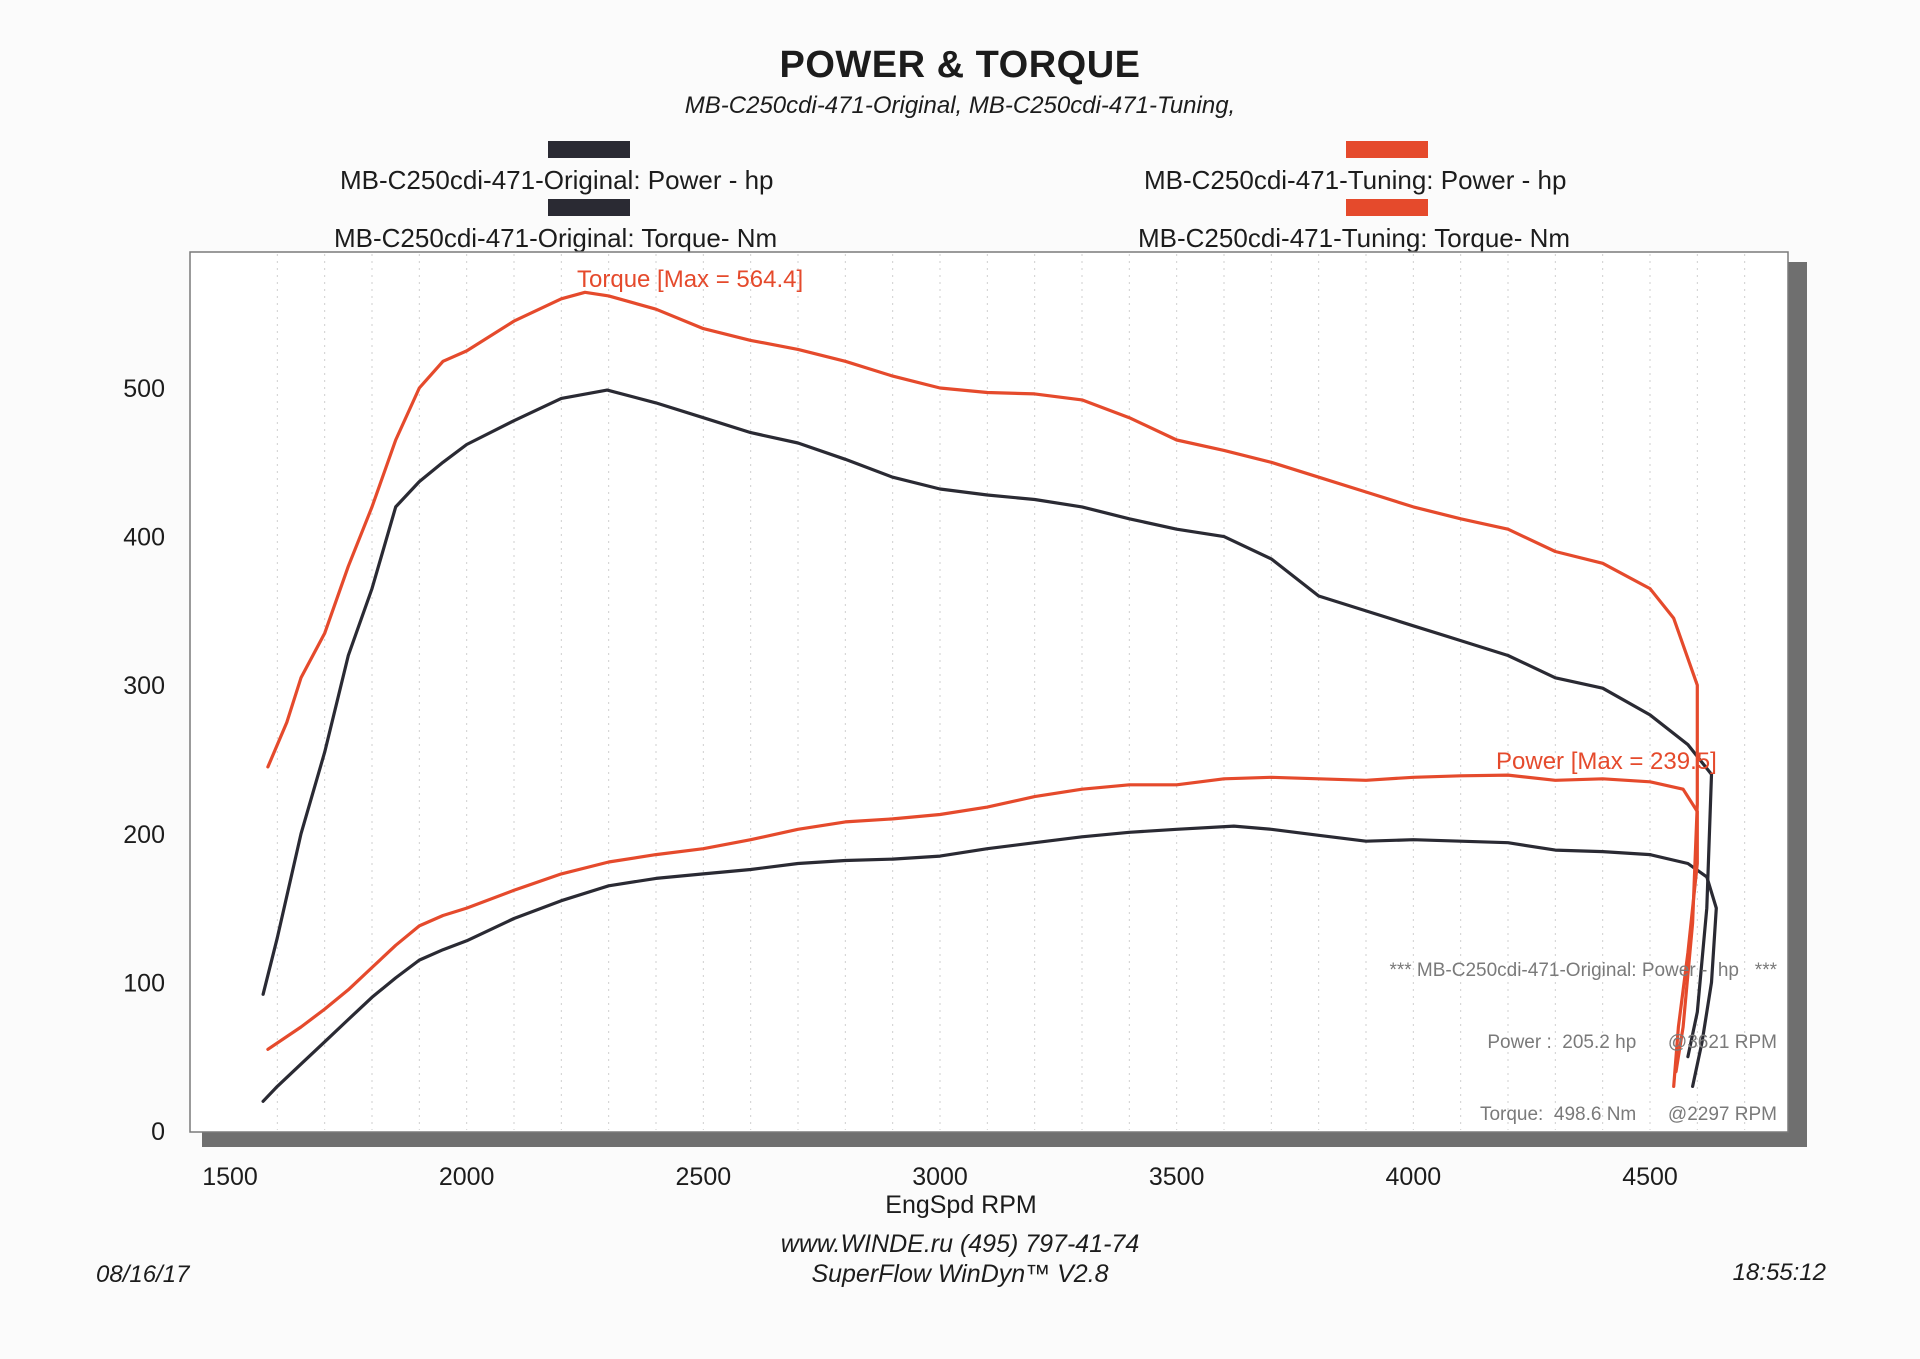  What do you see at coordinates (690, 279) in the screenshot?
I see `torque-max-annotation: Torque [Max = 564.4]` at bounding box center [690, 279].